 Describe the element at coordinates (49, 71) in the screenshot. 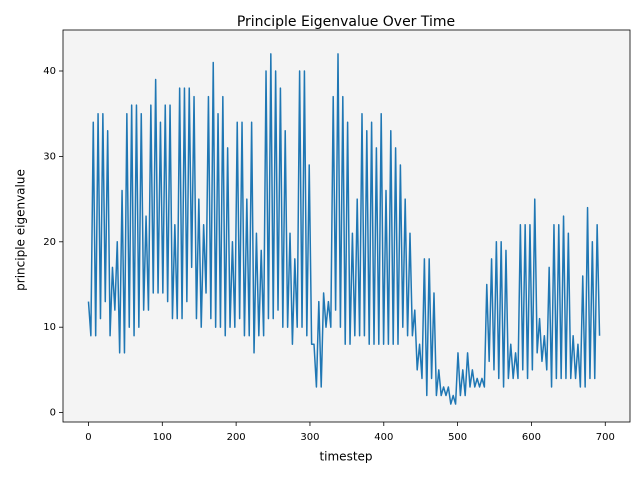

I see `y-tick-label: 40` at that location.